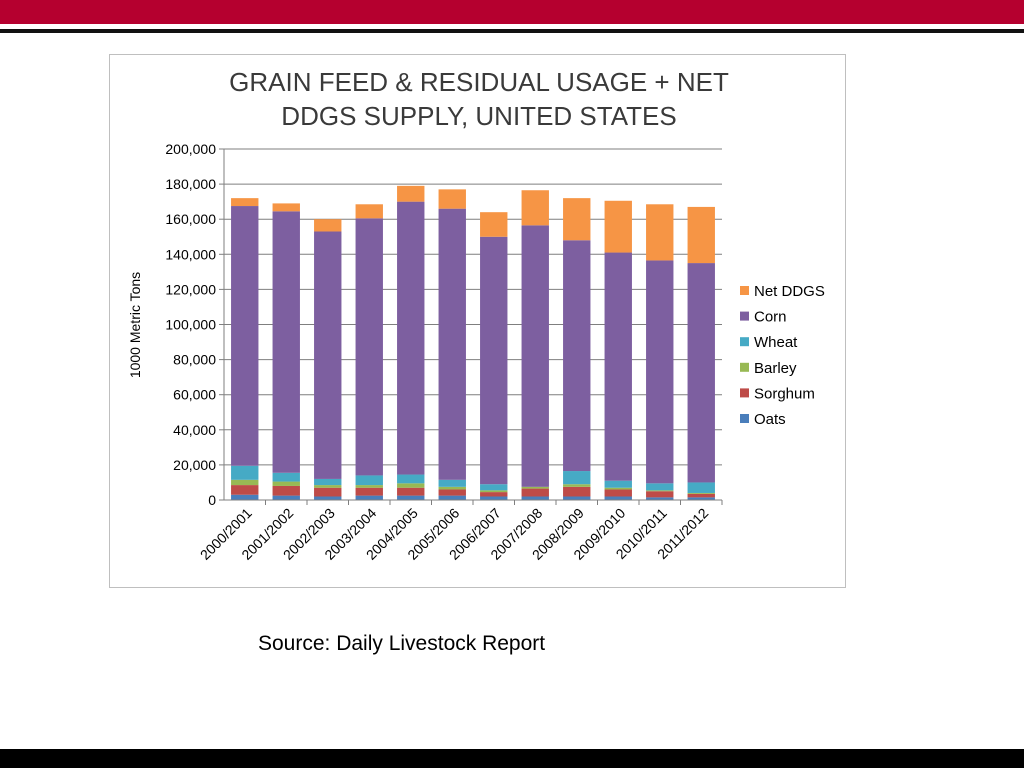  What do you see at coordinates (190, 184) in the screenshot?
I see `y-tick-label: 180,000` at bounding box center [190, 184].